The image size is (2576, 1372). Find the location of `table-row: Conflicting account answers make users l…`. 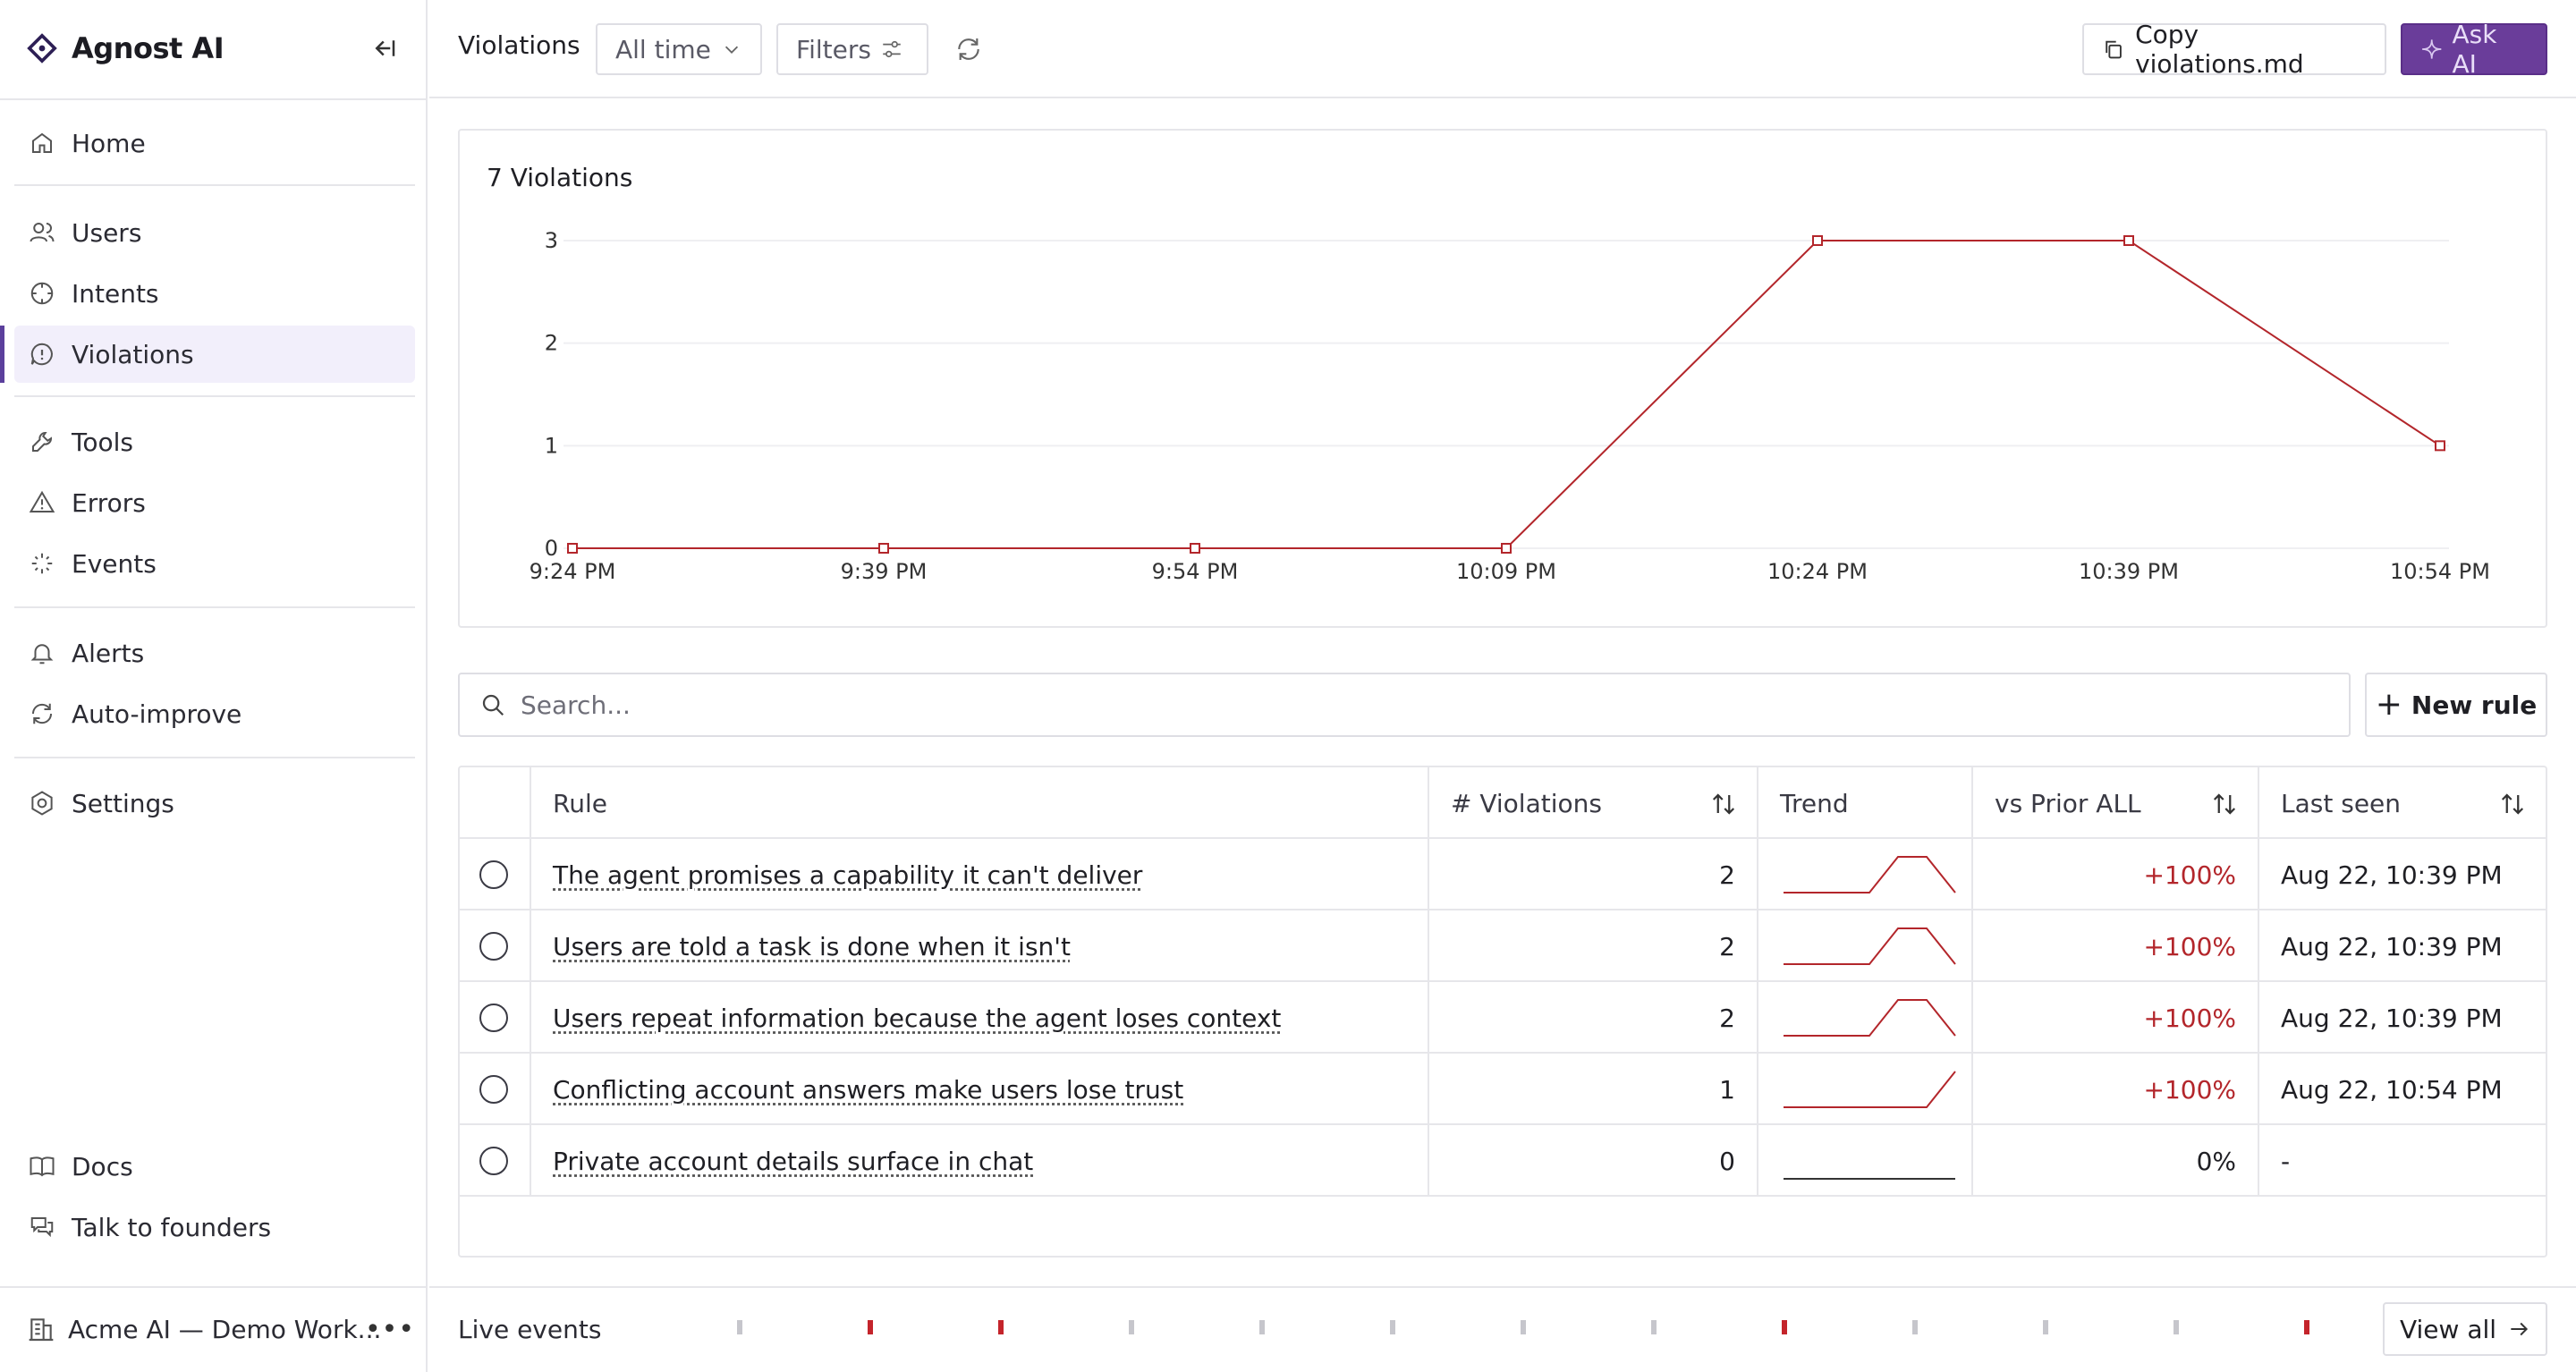

table-row: Conflicting account answers make users l… is located at coordinates (1503, 1089).